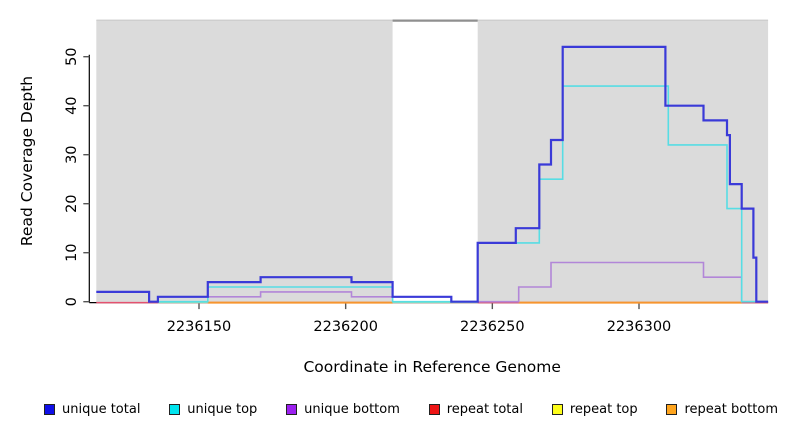 The width and height of the screenshot is (792, 432). Describe the element at coordinates (434, 409) in the screenshot. I see `legend-swatch-repeat-total` at that location.